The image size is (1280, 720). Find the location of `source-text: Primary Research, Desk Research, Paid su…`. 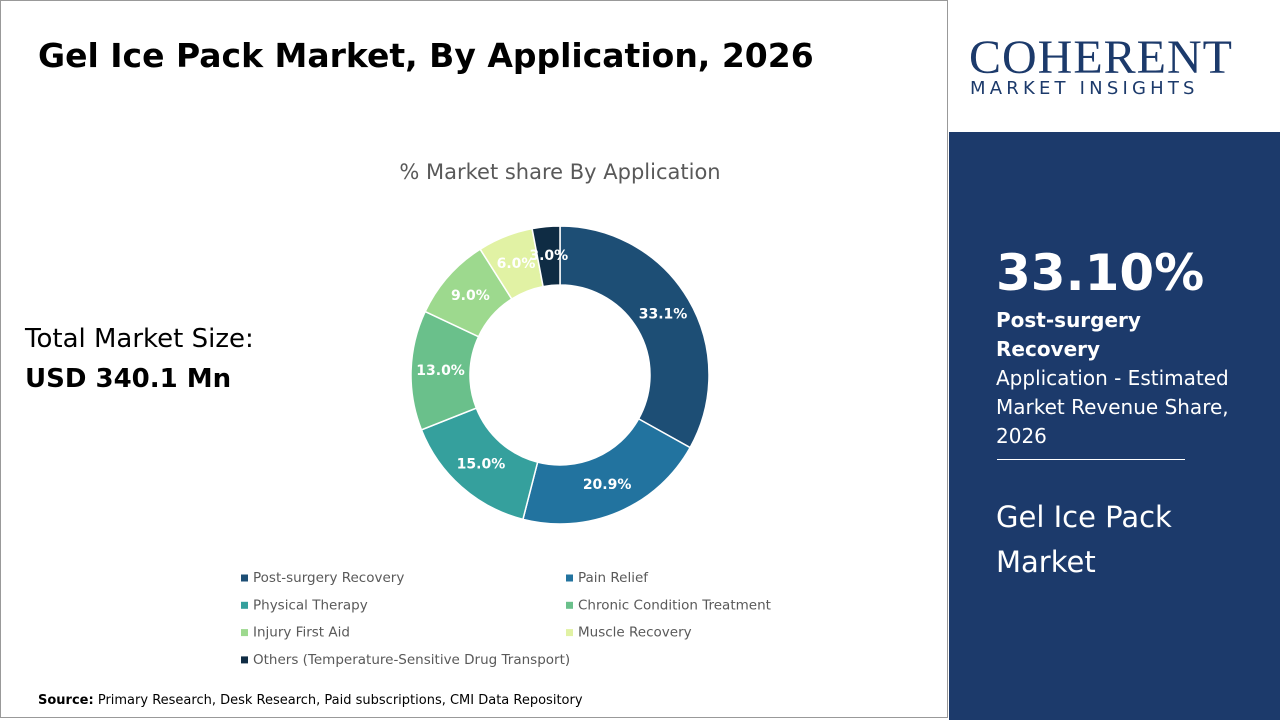

source-text: Primary Research, Desk Research, Paid su… is located at coordinates (340, 700).